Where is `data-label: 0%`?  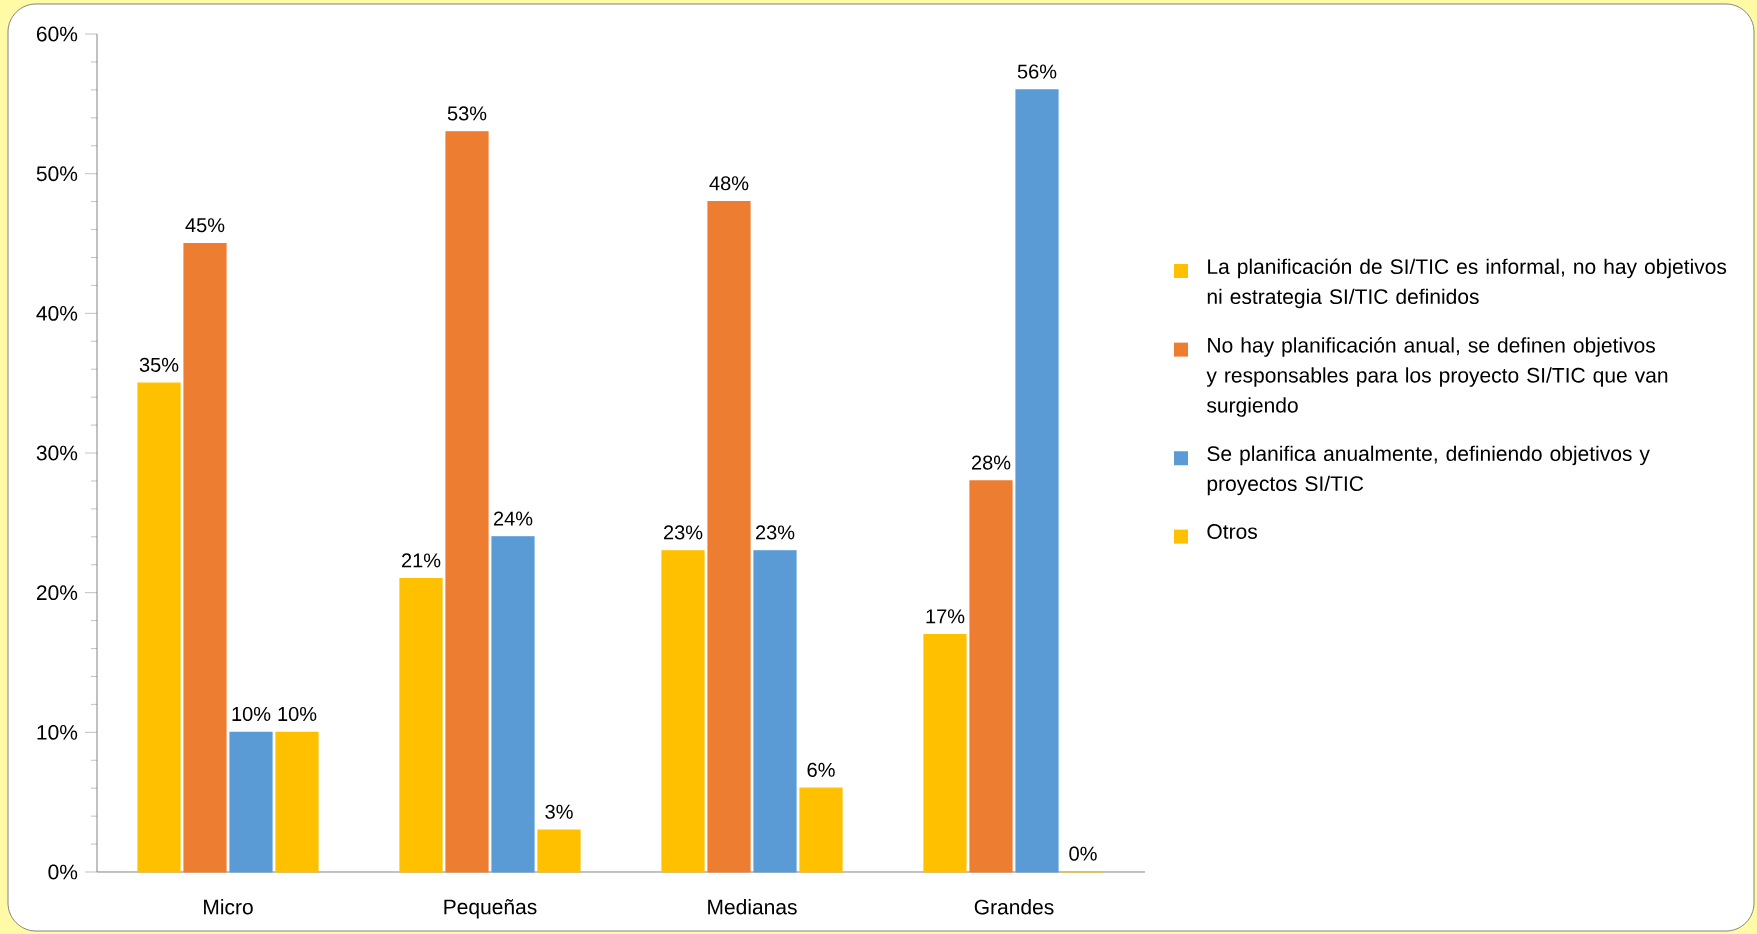 data-label: 0% is located at coordinates (1083, 853).